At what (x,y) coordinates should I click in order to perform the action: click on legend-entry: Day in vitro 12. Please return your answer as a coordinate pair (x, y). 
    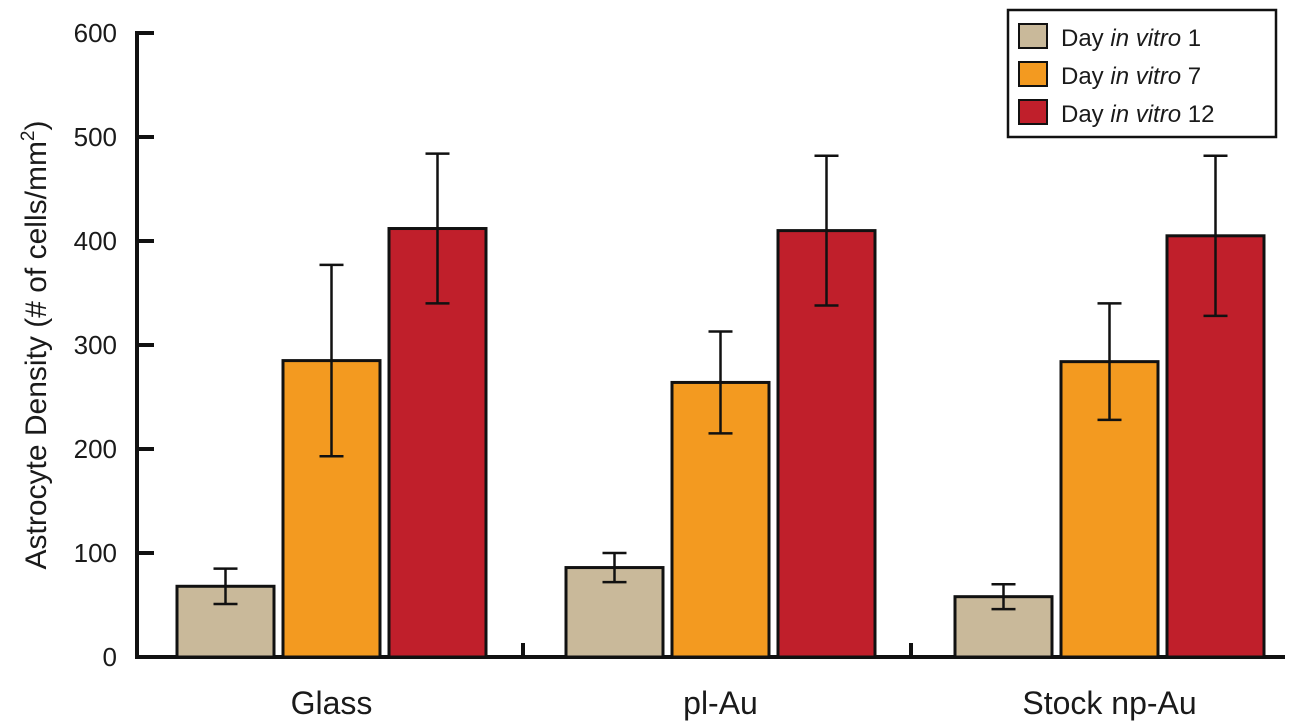
    Looking at the image, I should click on (1116, 113).